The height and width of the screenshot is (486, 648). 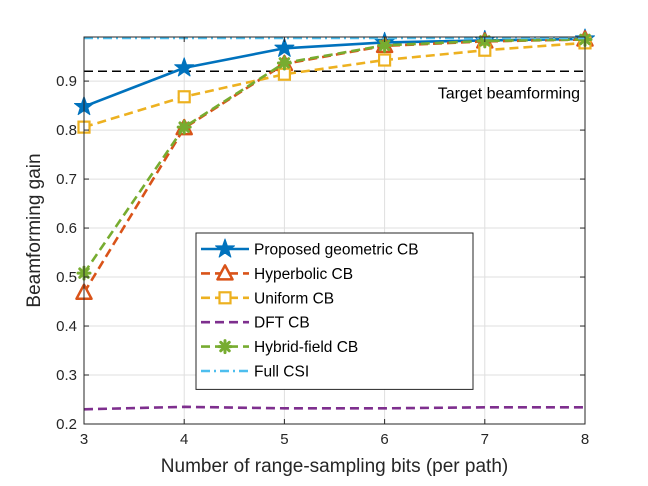 I want to click on x-axis-label: Number of range-sampling bits (per path), so click(x=334, y=466).